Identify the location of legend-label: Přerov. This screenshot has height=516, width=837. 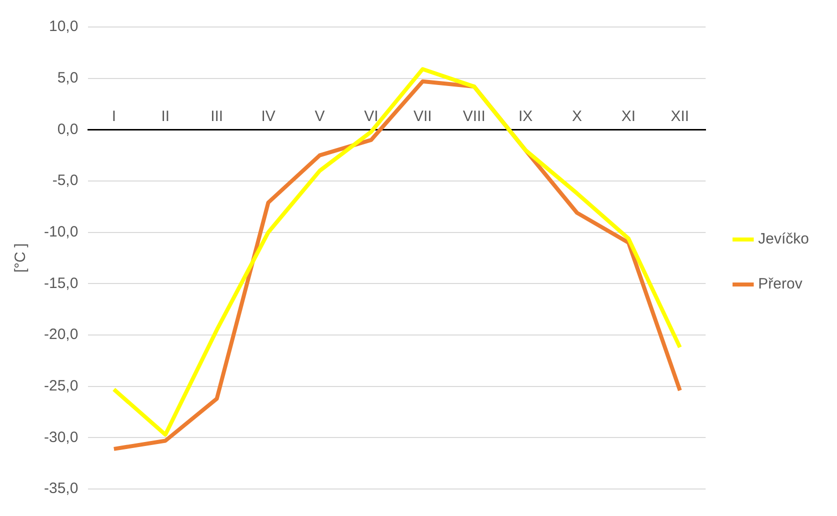
(780, 284).